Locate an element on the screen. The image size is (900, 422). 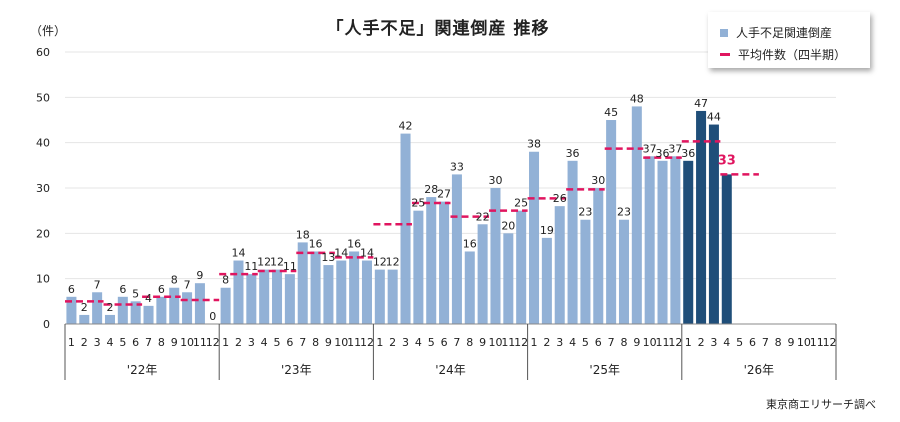
y-tick-label: 60 is located at coordinates (43, 52).